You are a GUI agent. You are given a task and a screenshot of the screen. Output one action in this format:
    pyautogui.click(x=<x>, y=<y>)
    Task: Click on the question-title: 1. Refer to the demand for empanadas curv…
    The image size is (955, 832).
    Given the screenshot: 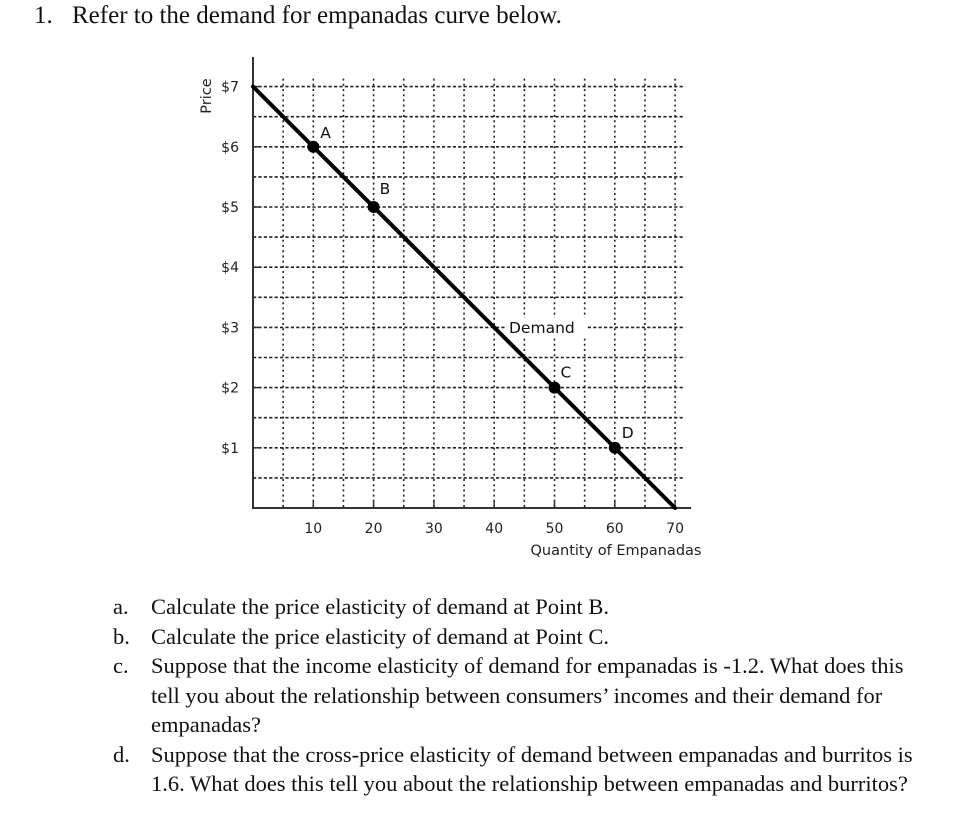 What is the action you would take?
    pyautogui.click(x=298, y=16)
    